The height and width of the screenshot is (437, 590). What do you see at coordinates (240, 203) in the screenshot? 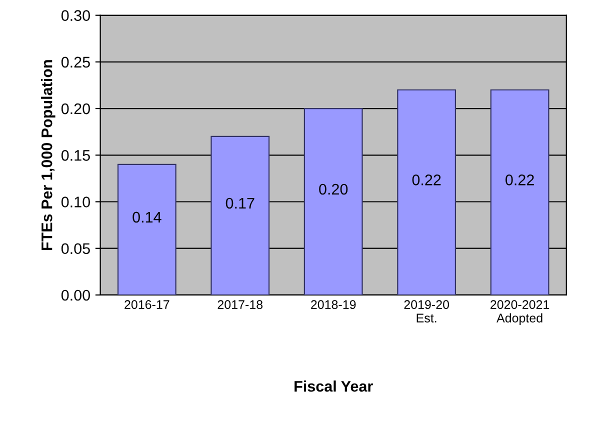
I see `data-label: 0.17` at bounding box center [240, 203].